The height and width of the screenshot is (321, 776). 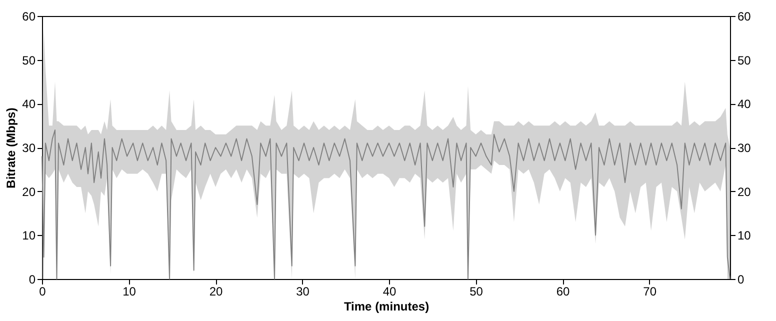 I want to click on y-tick-label: 10, so click(x=29, y=235).